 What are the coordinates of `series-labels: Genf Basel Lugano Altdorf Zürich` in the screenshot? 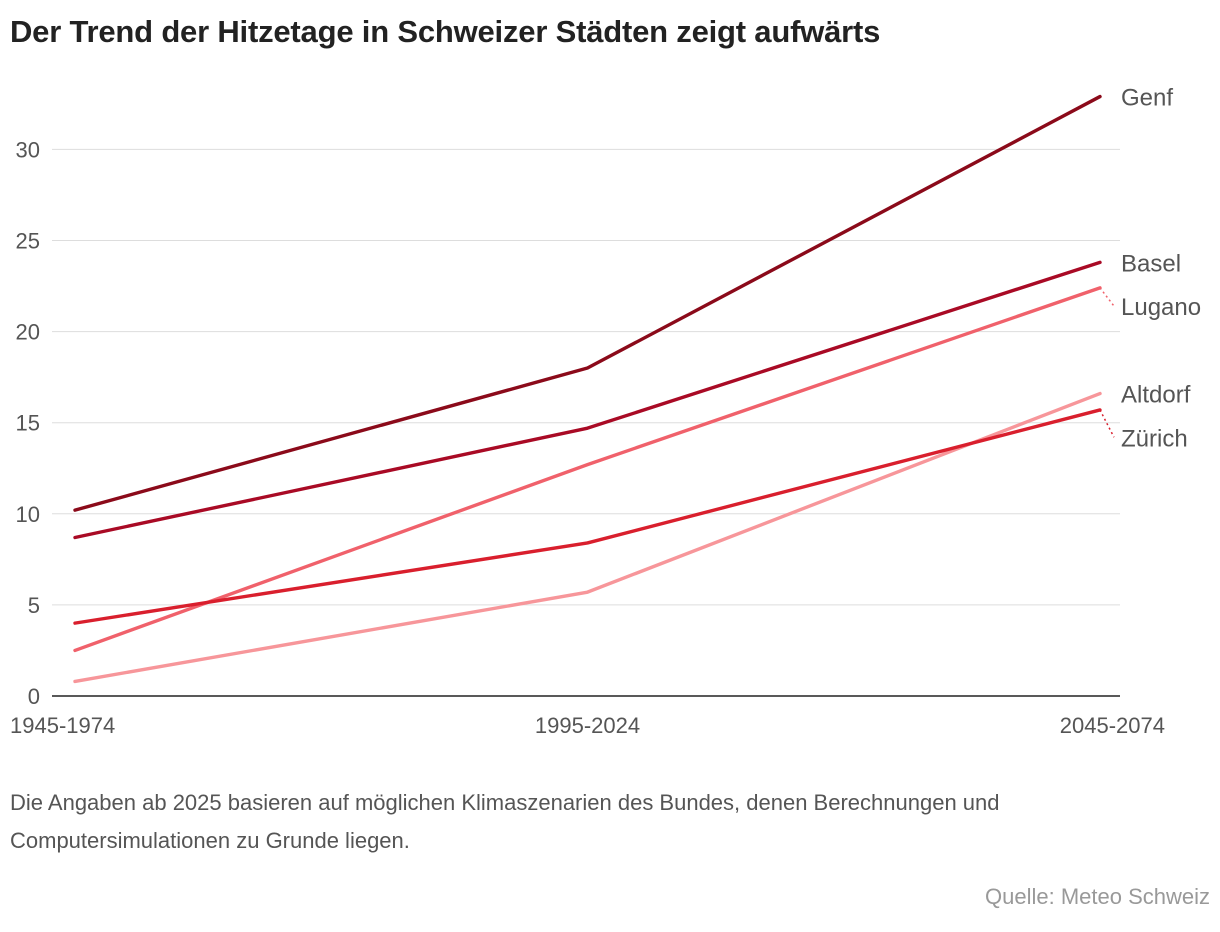 It's located at (1150, 268).